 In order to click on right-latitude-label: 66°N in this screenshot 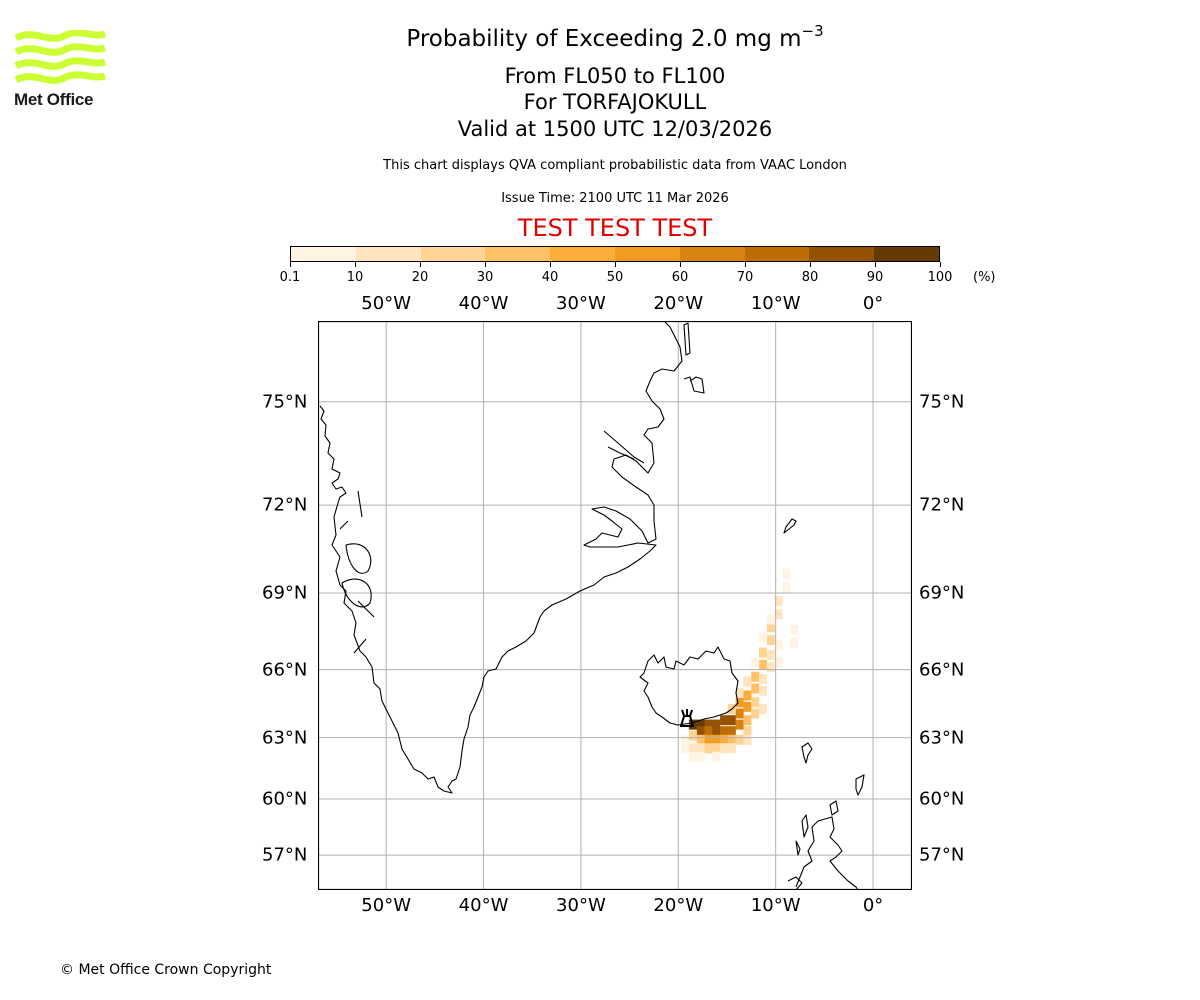, I will do `click(942, 670)`.